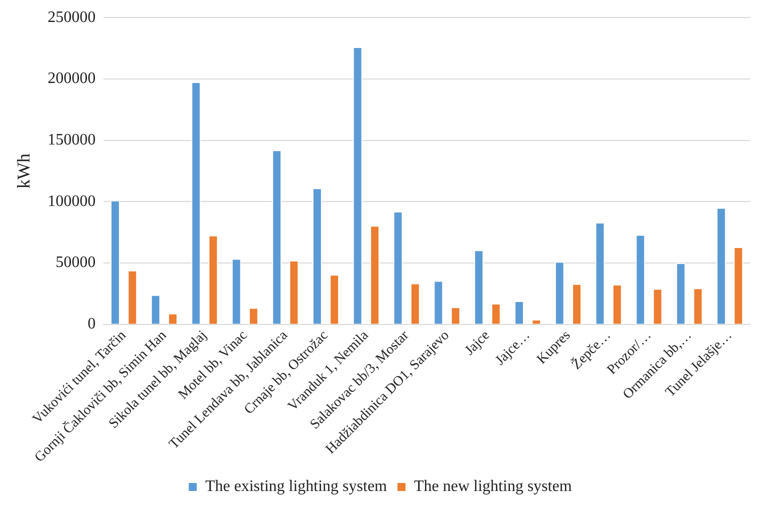  Describe the element at coordinates (92, 324) in the screenshot. I see `y-tick-label: 0` at that location.